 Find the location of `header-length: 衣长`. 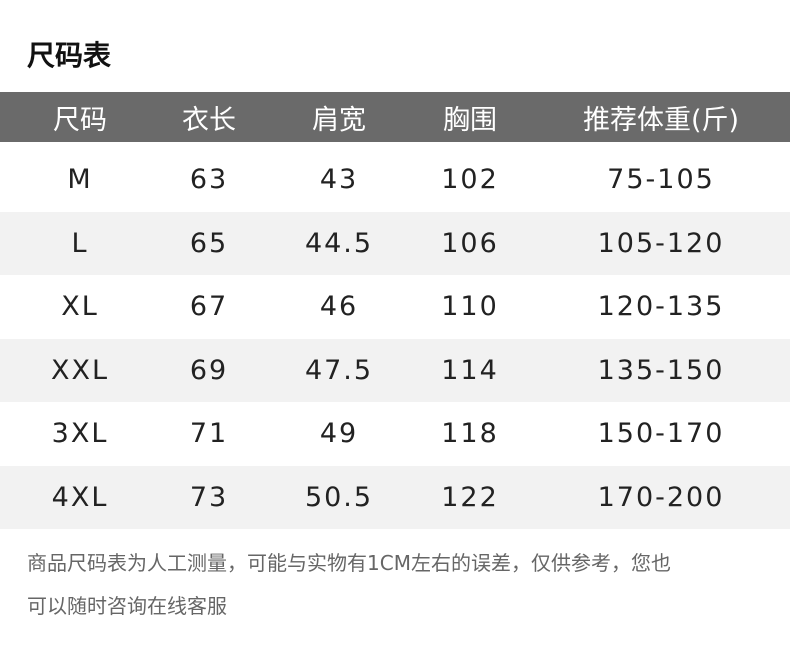

header-length: 衣长 is located at coordinates (209, 120).